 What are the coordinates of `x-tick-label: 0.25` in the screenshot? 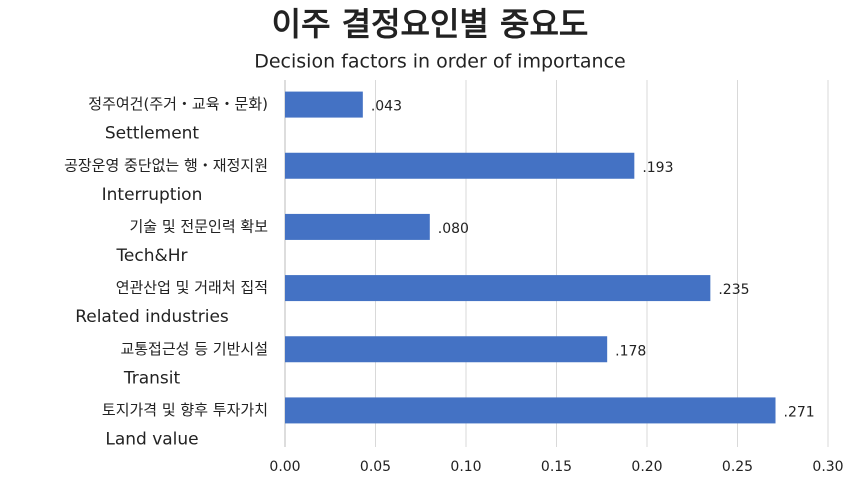 It's located at (737, 467).